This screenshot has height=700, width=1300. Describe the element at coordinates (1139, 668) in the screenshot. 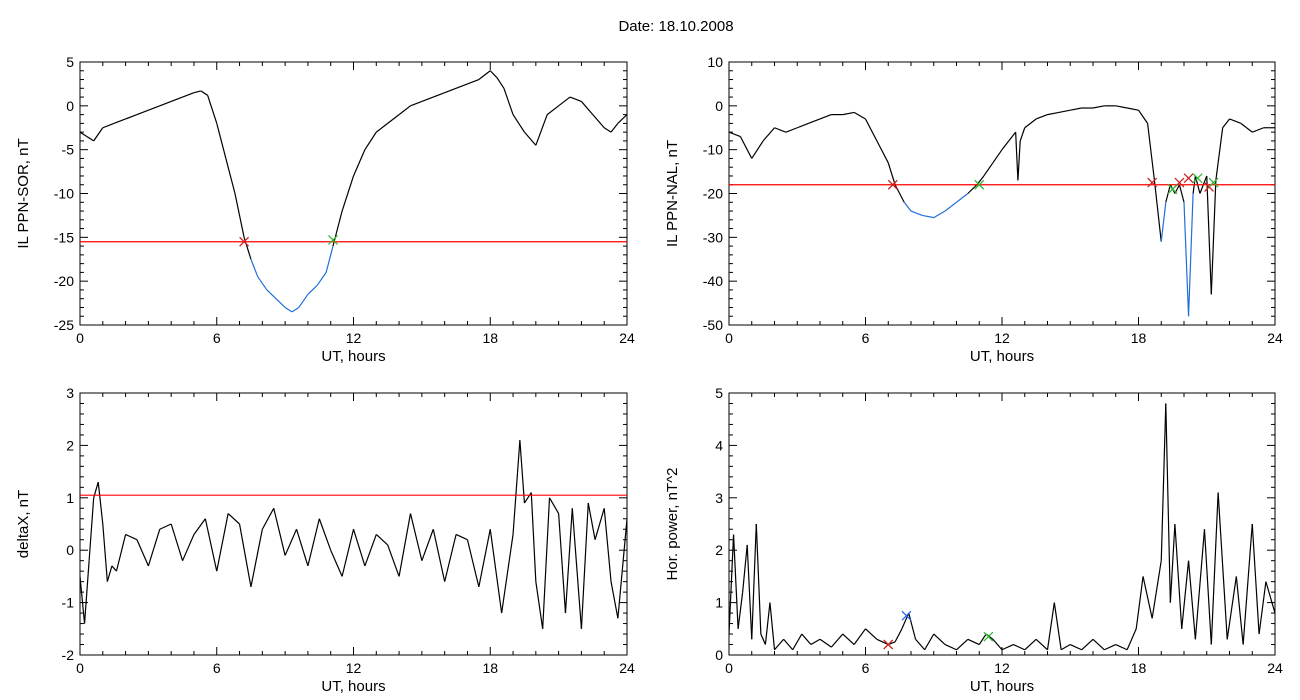

I see `x-tick-label: 18` at that location.